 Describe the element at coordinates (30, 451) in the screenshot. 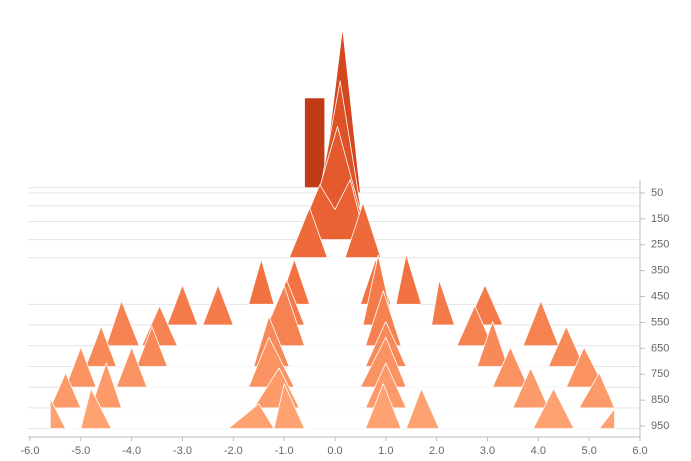

I see `x-tick-label: -6.0` at that location.